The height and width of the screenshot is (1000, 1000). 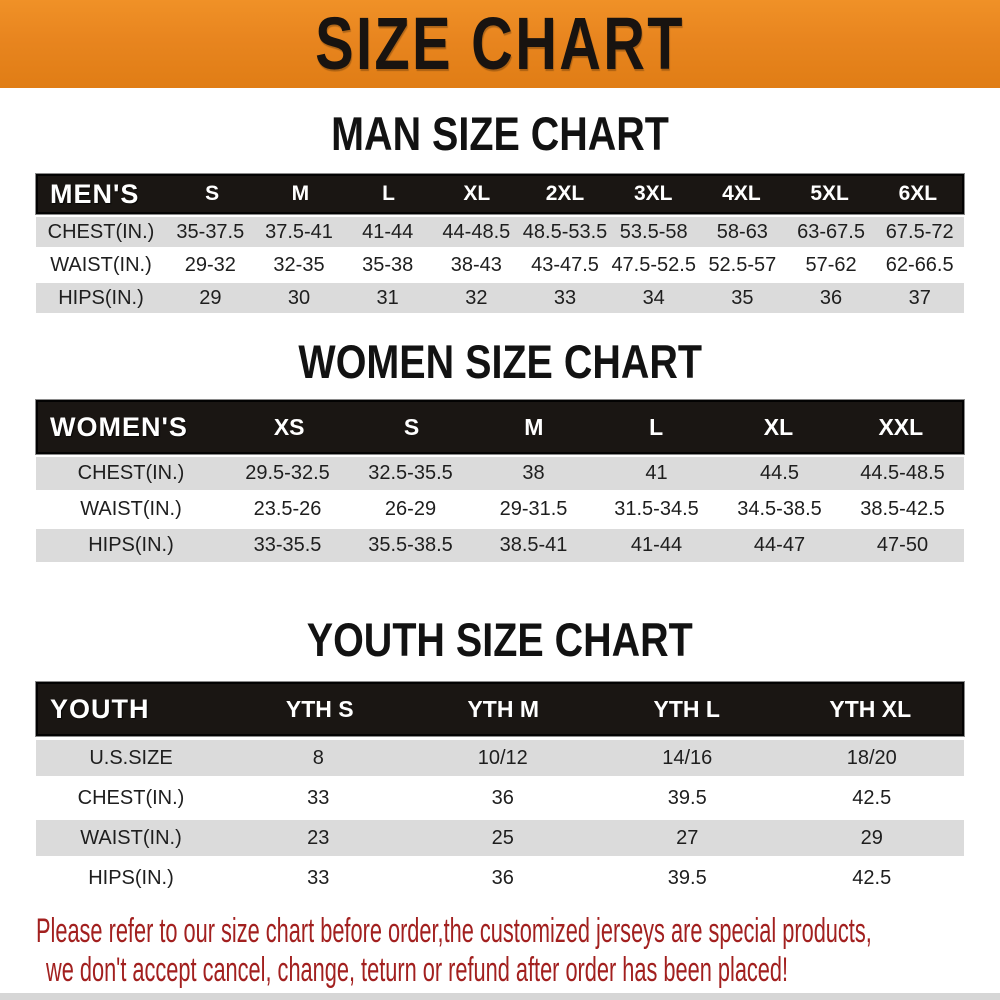 I want to click on size-cell: 33-35.5, so click(x=287, y=545).